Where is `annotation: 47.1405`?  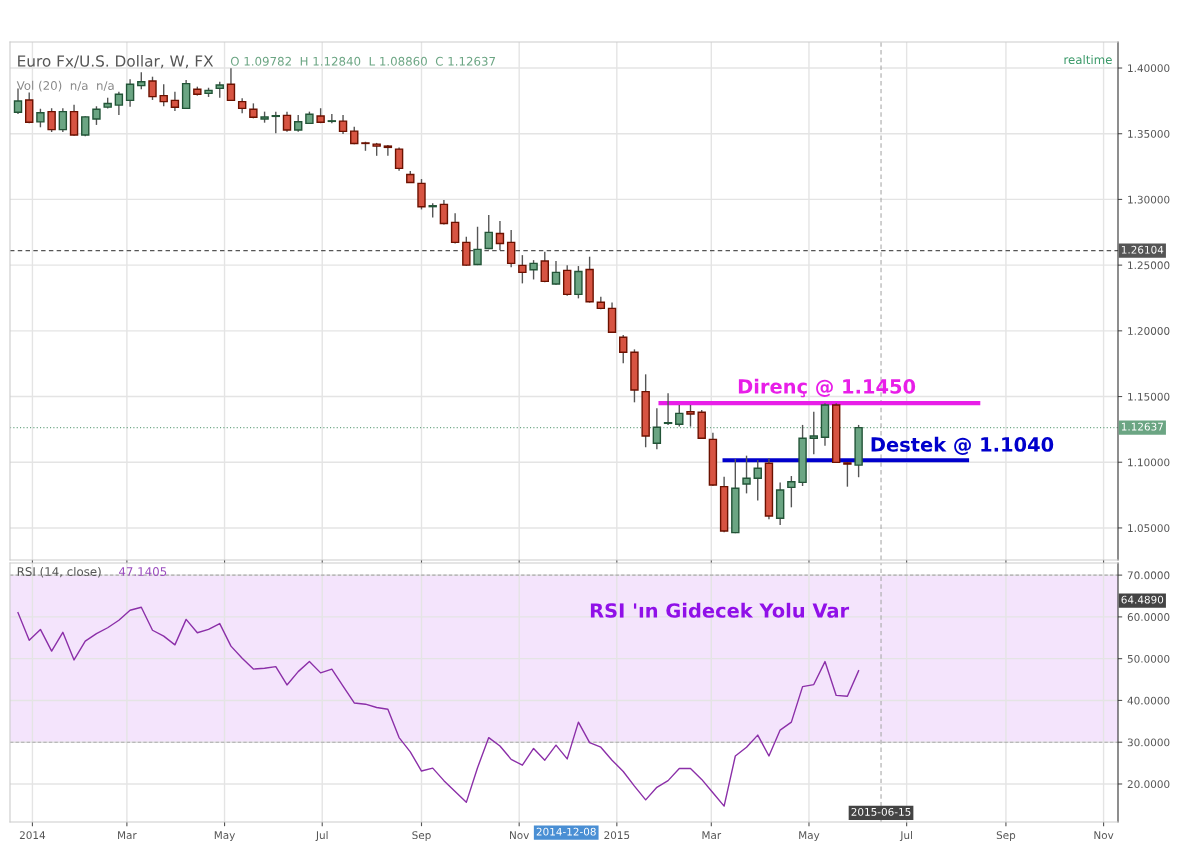
annotation: 47.1405 is located at coordinates (142, 572).